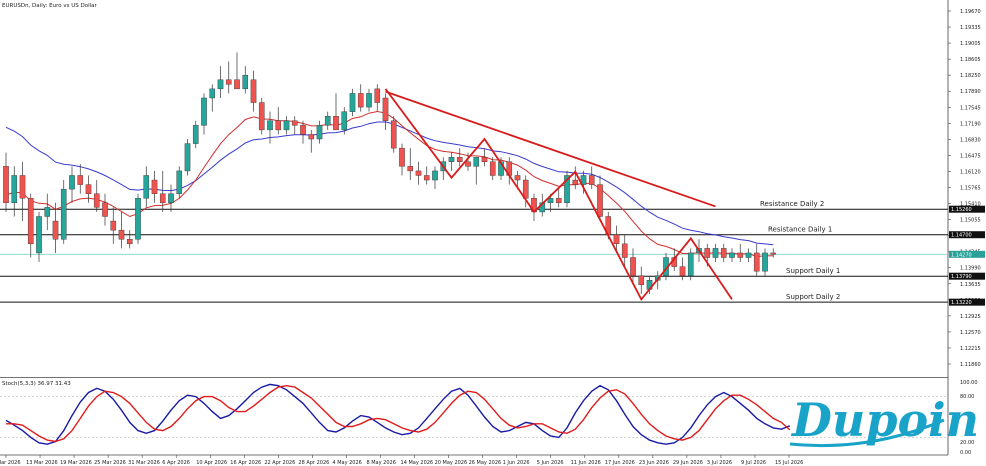 Image resolution: width=986 pixels, height=466 pixels. What do you see at coordinates (279, 463) in the screenshot?
I see `date-tick-label: 22 Apr 2026` at bounding box center [279, 463].